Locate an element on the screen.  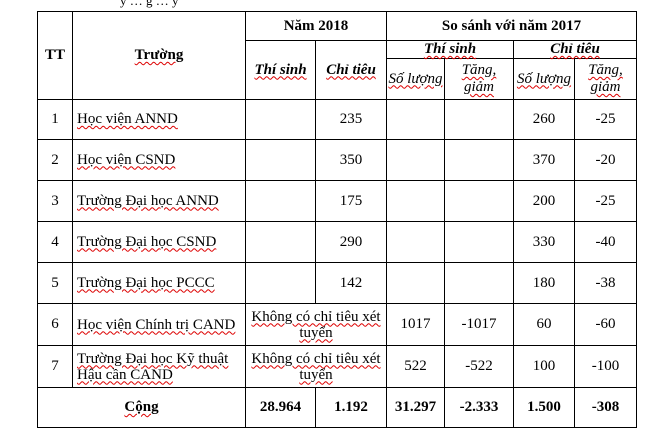
header-chi-tieu-2017: Chỉ tiêu is located at coordinates (575, 49).